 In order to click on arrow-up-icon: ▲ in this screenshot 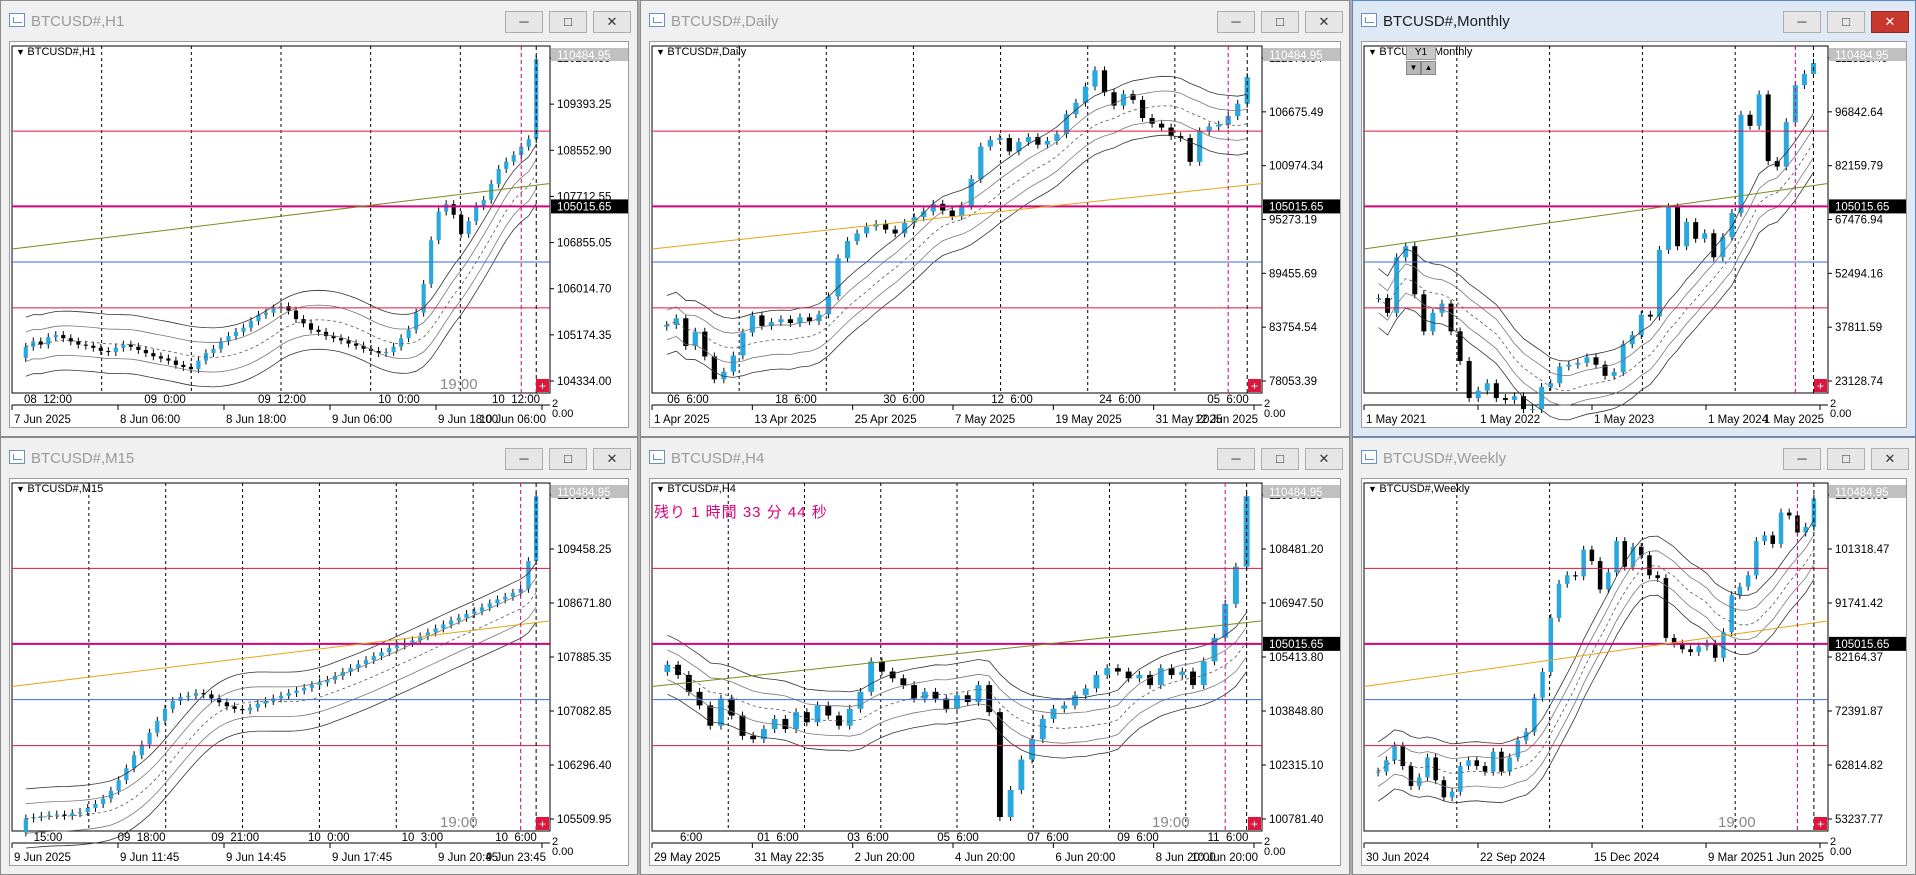, I will do `click(1428, 68)`.